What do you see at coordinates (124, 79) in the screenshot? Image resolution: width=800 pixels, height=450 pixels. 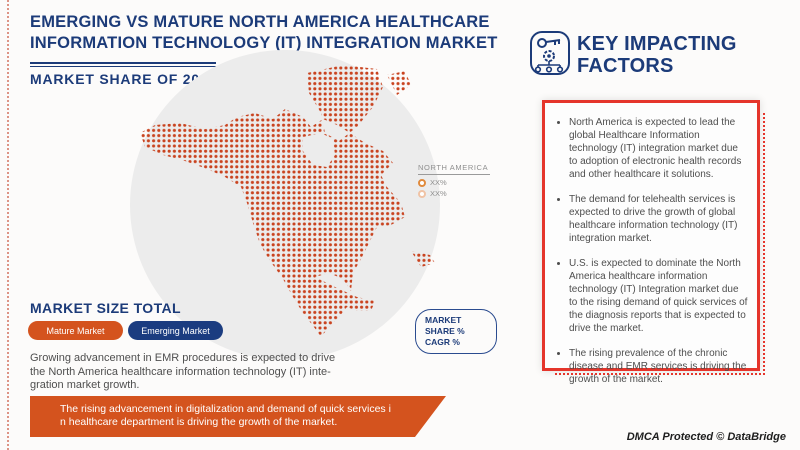 I see `subtitle-market-share: MARKET SHARE OF 2021` at bounding box center [124, 79].